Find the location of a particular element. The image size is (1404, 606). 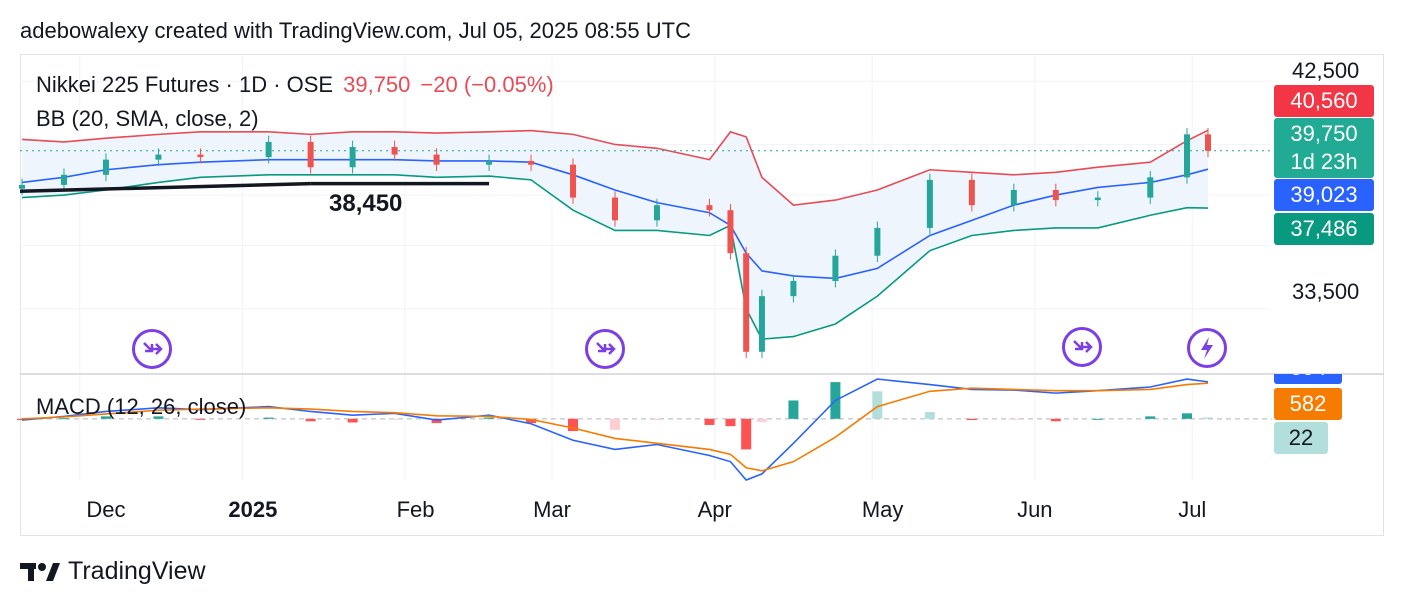

bb-upper-line is located at coordinates (615, 167).